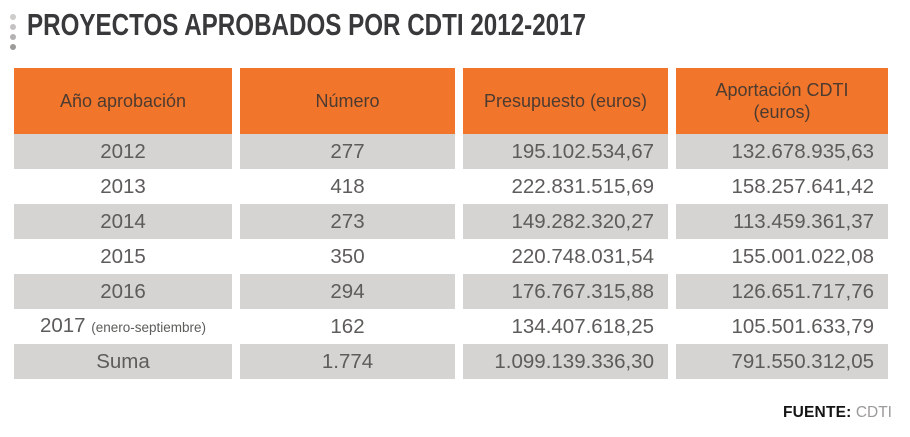  Describe the element at coordinates (347, 326) in the screenshot. I see `number-cell: 162` at that location.